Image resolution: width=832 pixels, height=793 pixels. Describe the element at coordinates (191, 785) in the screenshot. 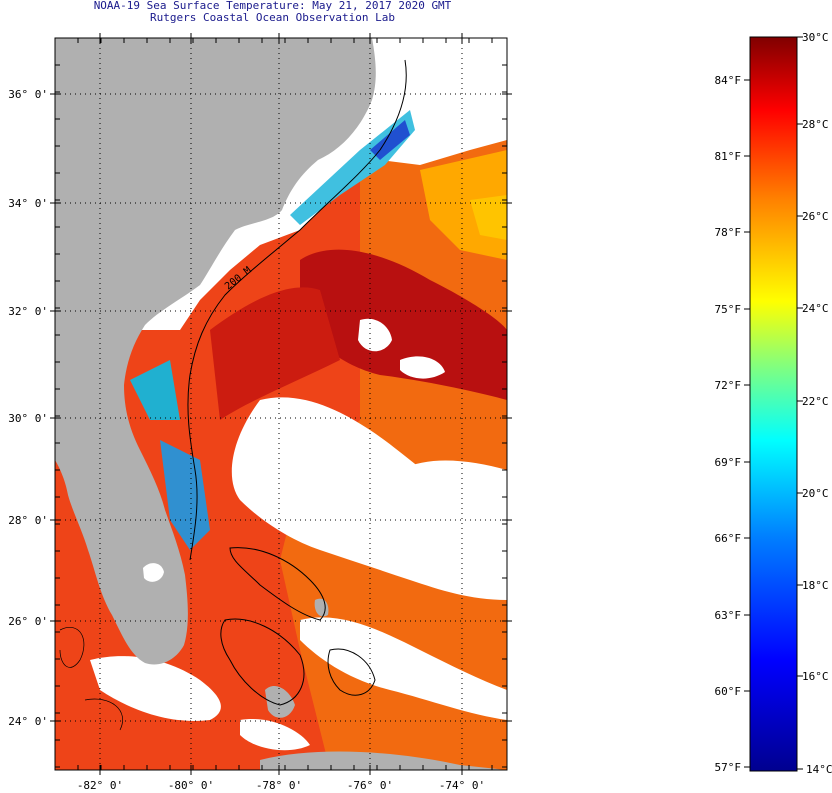

I see `lon-label: -80° 0'` at that location.